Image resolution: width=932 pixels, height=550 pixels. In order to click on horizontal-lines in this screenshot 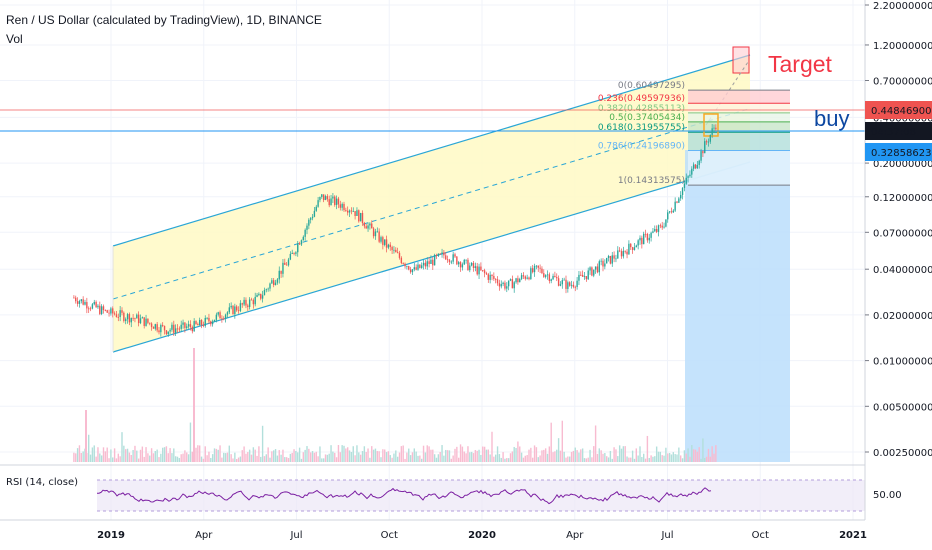, I will do `click(432, 120)`.